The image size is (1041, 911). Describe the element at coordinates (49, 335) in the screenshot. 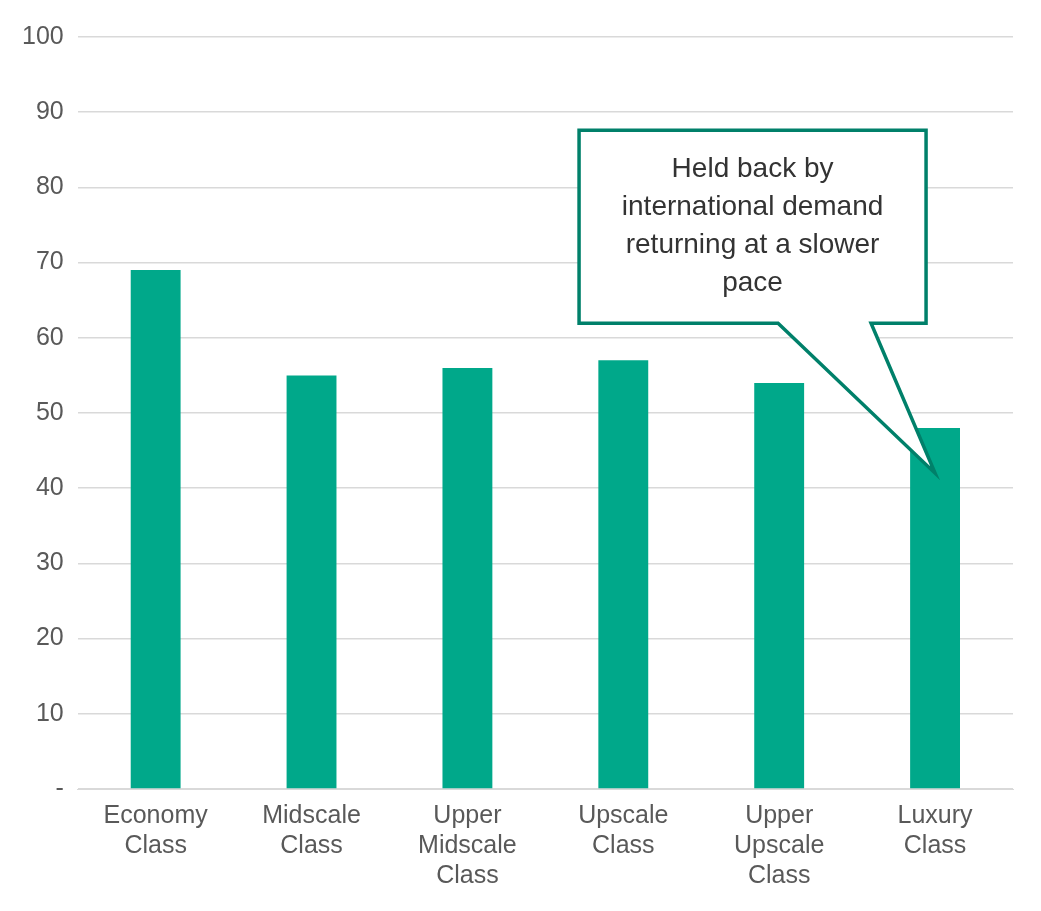

I see `y-tick-label: 60` at that location.